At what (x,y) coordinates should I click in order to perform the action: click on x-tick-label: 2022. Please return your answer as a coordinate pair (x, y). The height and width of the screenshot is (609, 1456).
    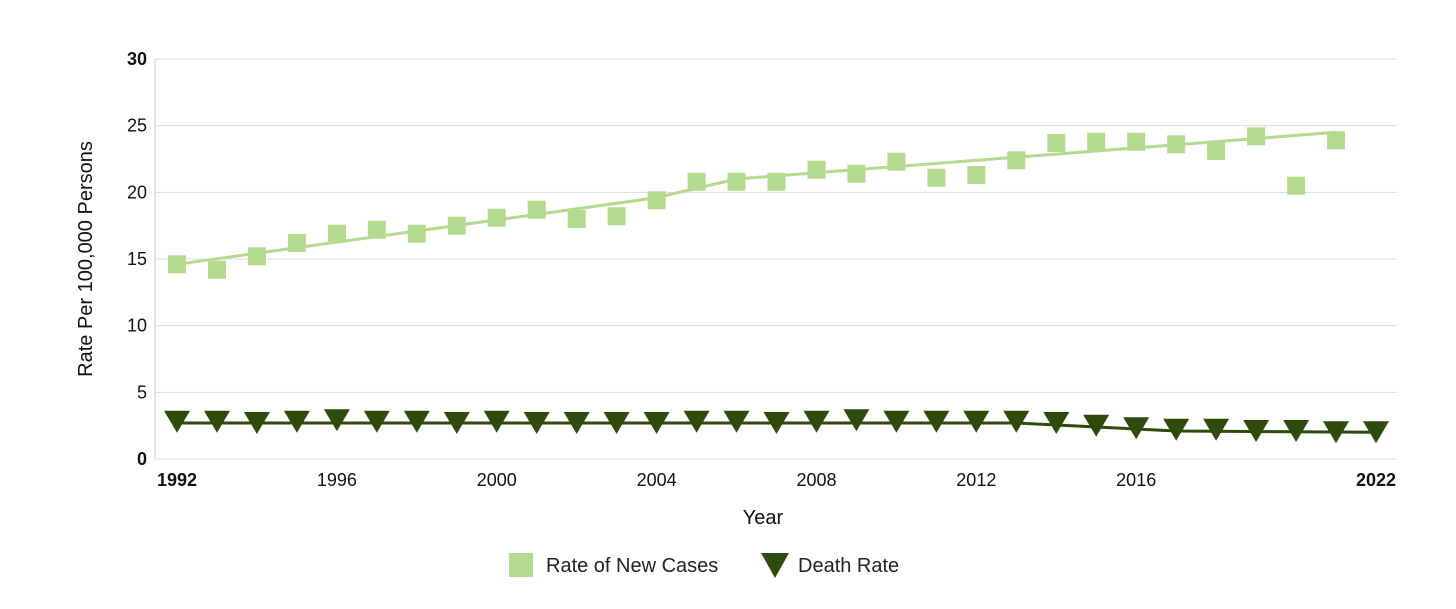
    Looking at the image, I should click on (1376, 480).